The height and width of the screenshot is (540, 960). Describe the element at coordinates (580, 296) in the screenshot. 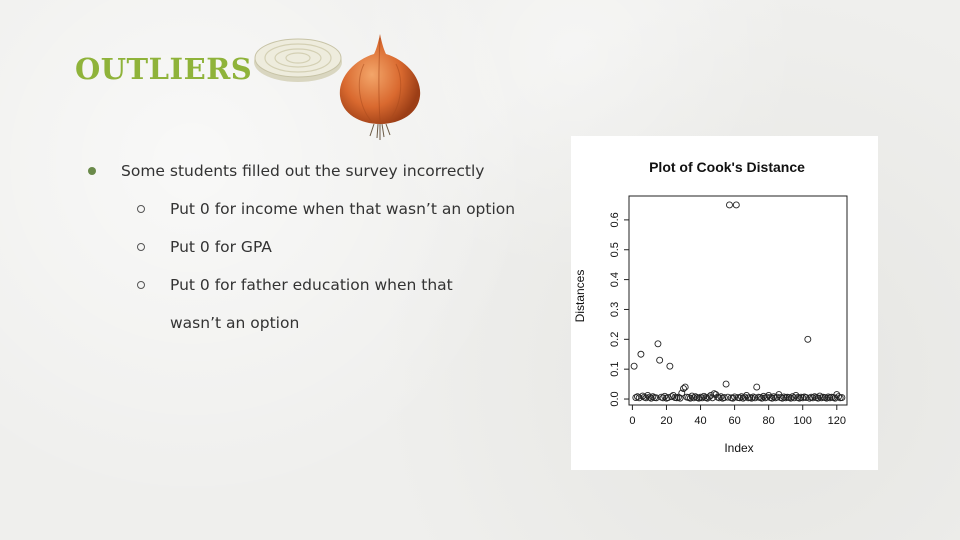

I see `y-axis-label: Distances` at that location.